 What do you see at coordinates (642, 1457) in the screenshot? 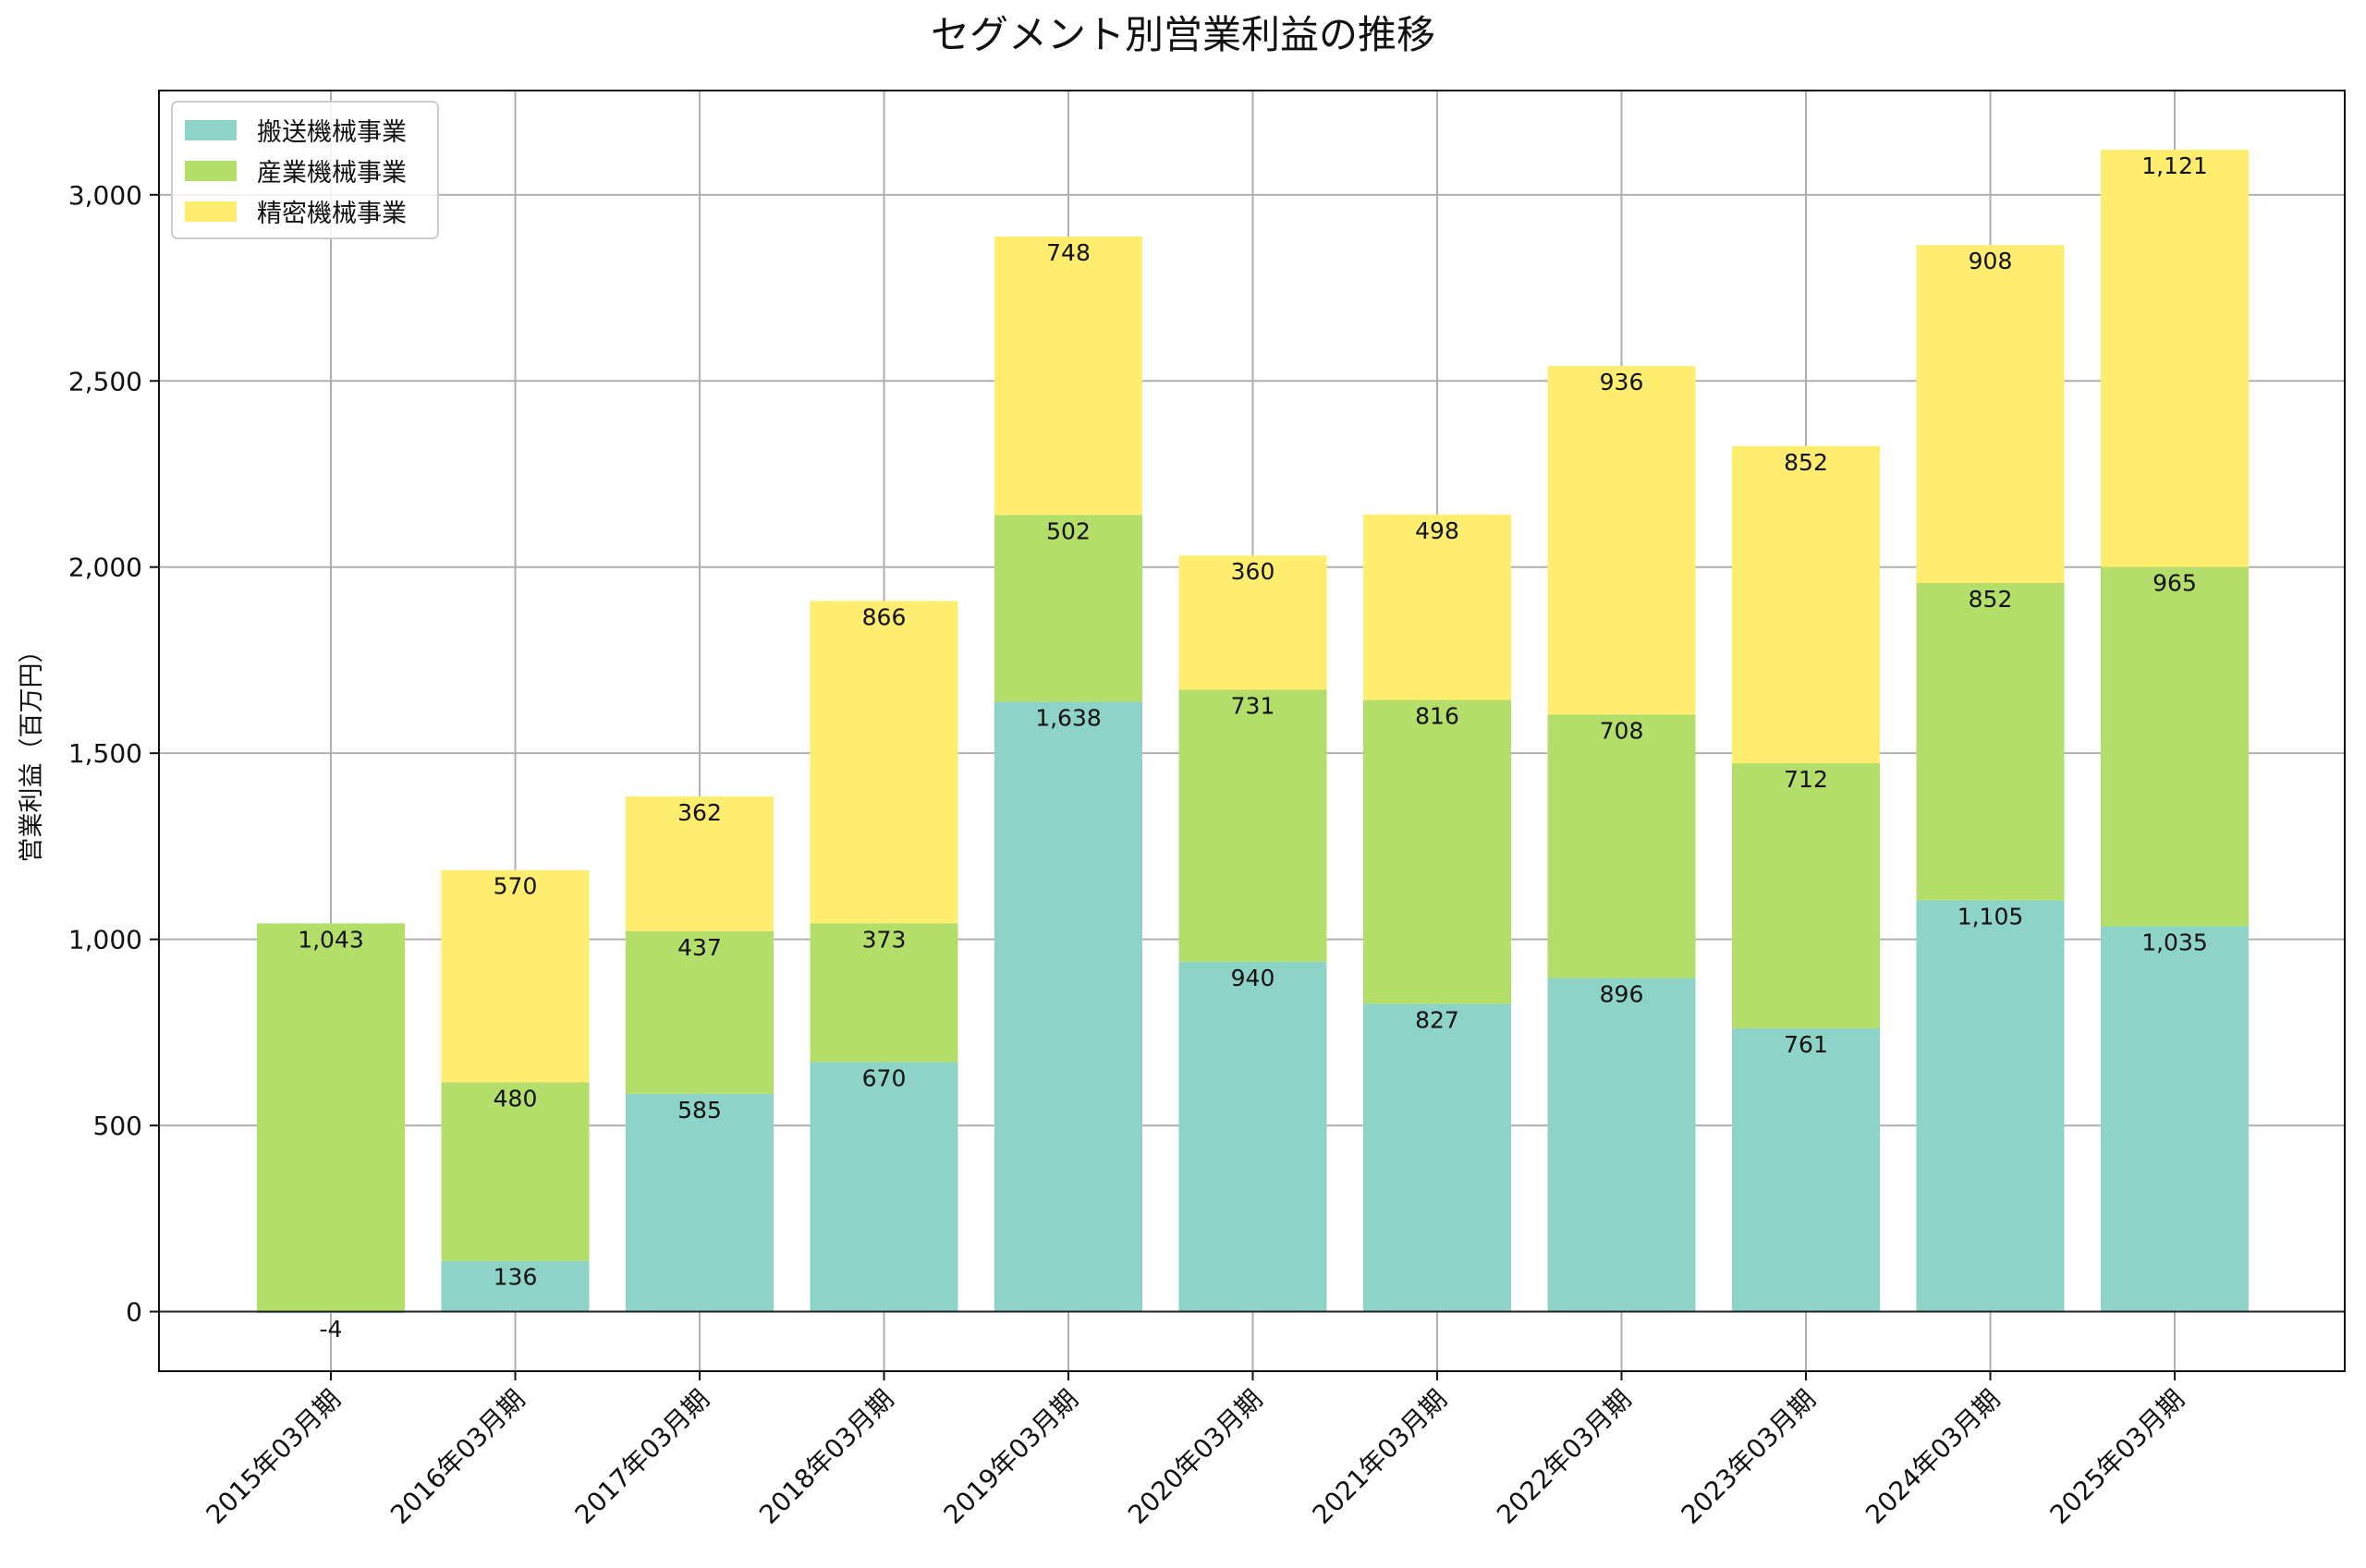
I see `x-tick-label: 2017年03月期` at bounding box center [642, 1457].